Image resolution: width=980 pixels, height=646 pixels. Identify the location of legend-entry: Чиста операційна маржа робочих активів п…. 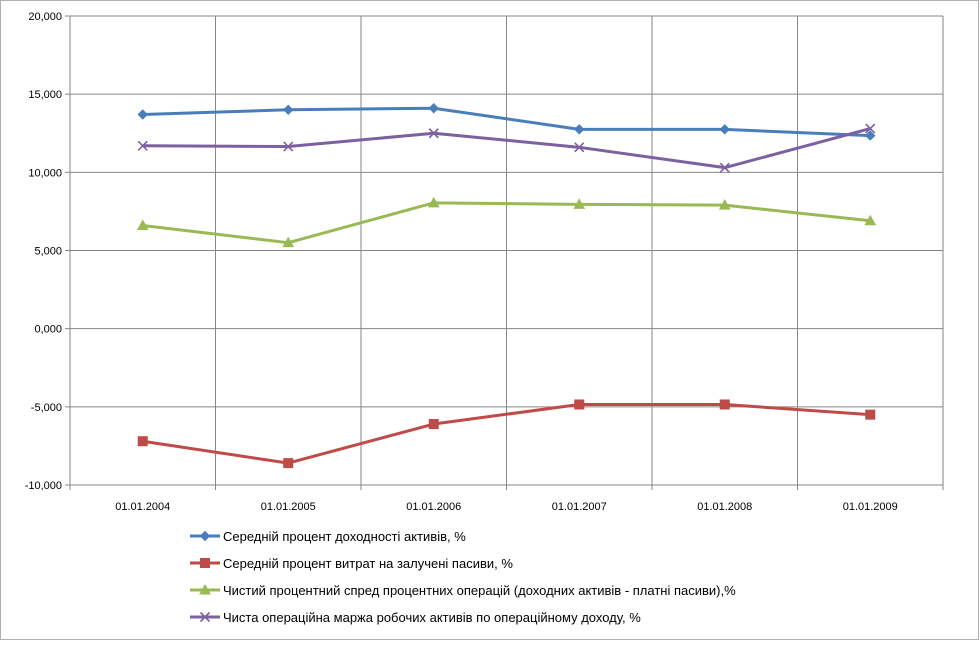
(415, 617).